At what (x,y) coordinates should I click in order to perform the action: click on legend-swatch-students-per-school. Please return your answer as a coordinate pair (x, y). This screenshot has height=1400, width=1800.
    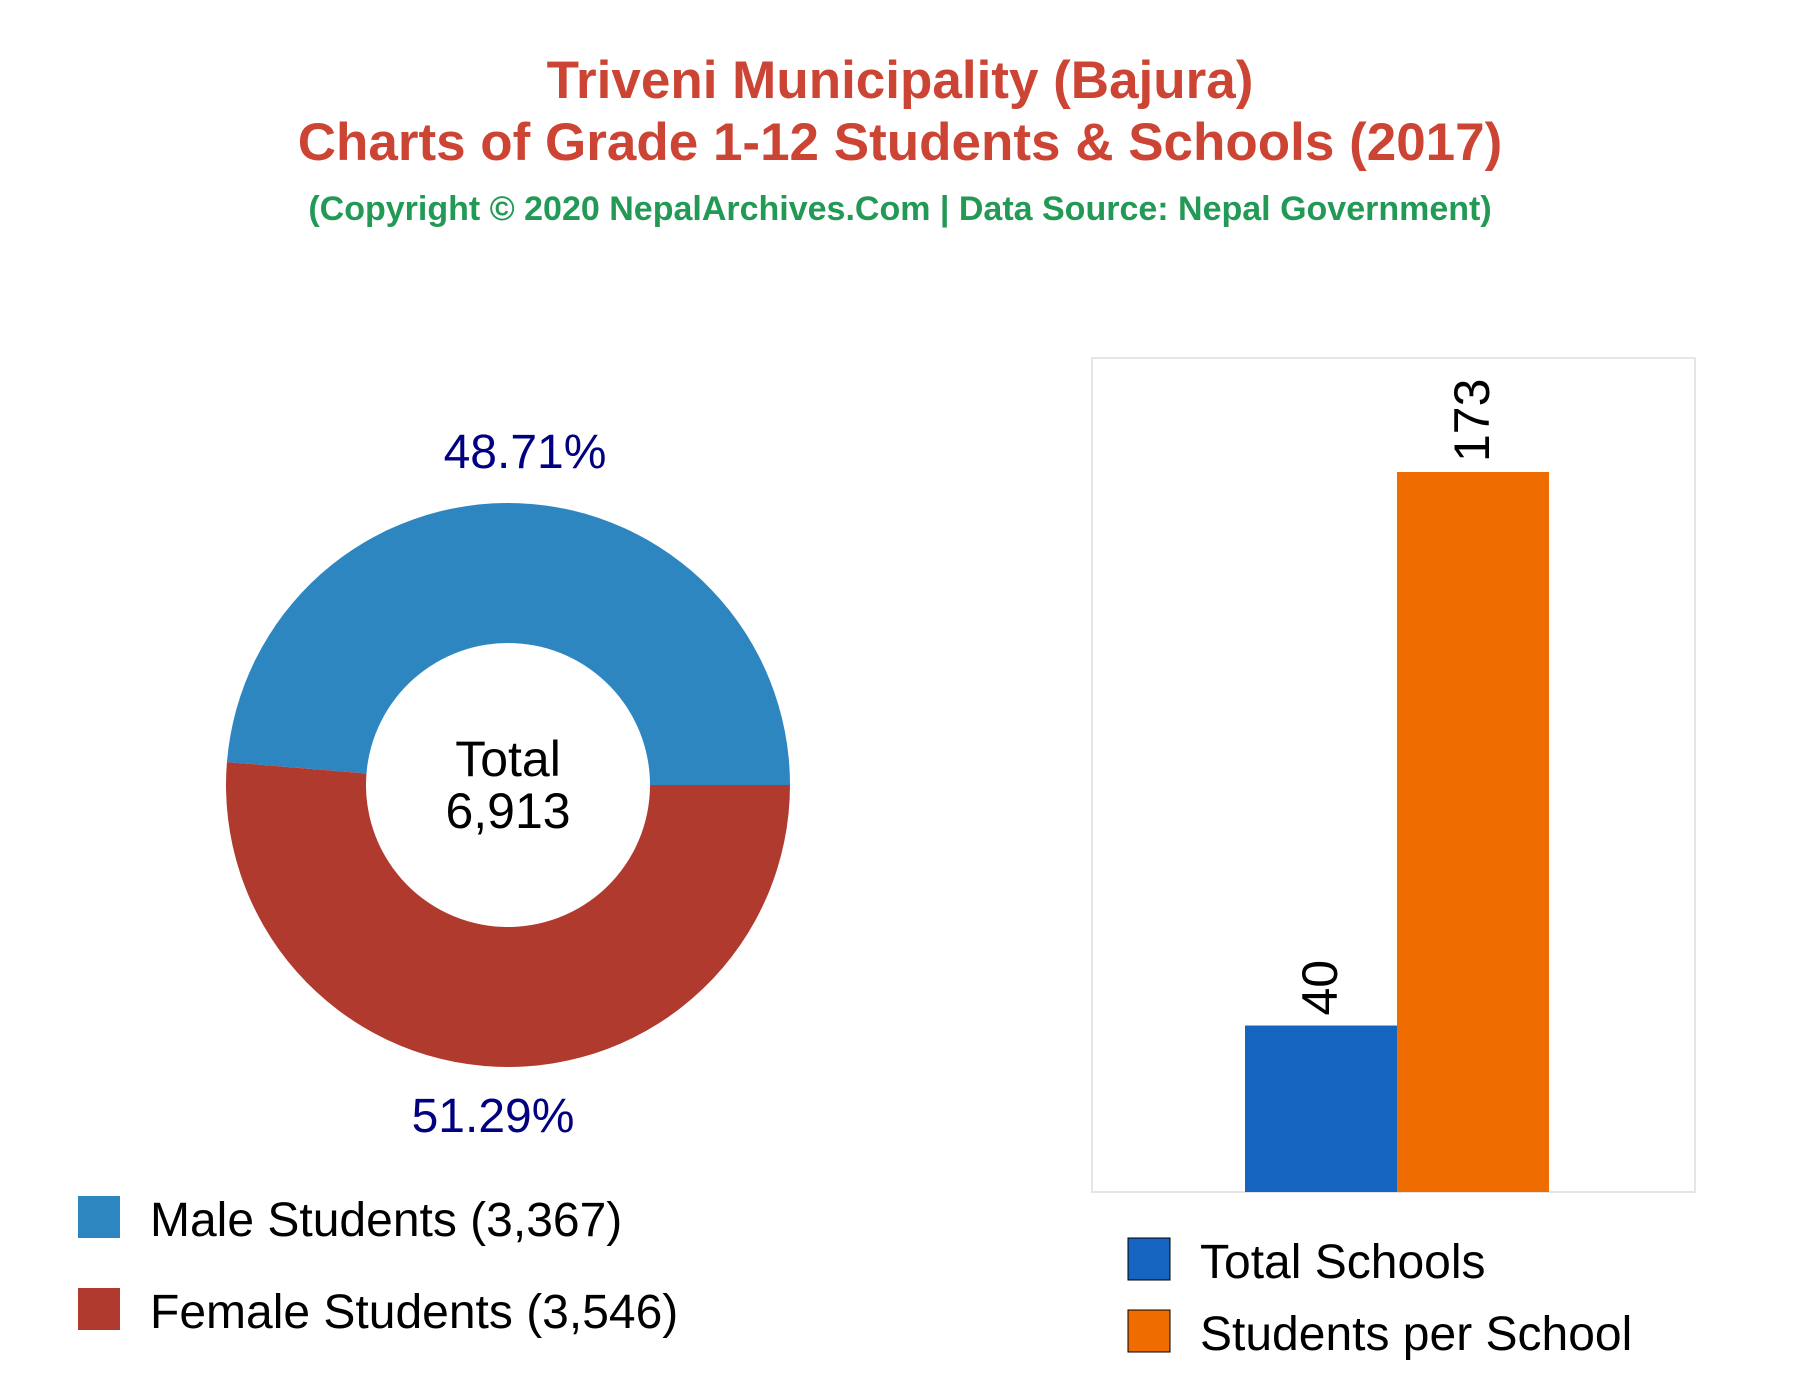
    Looking at the image, I should click on (1149, 1331).